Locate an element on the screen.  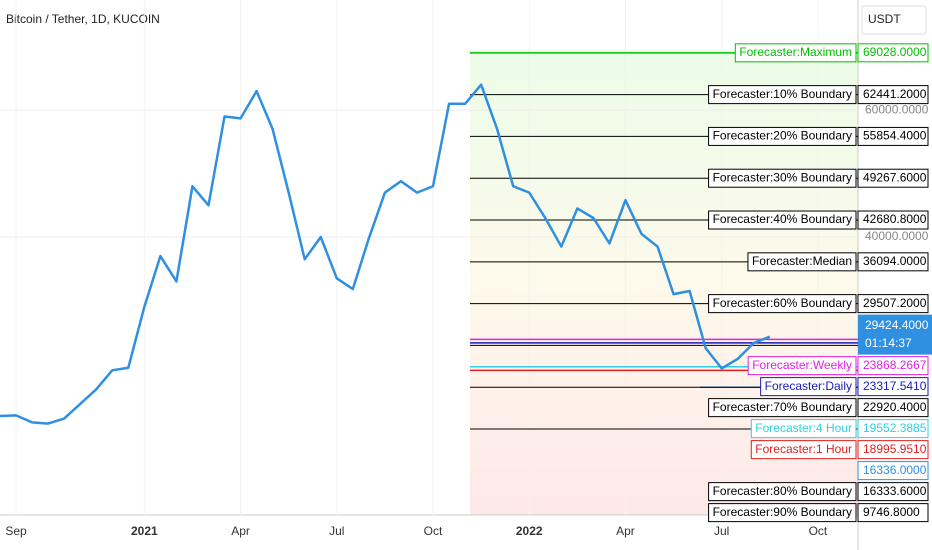
level-name: Forecaster:20% Boundary is located at coordinates (782, 136).